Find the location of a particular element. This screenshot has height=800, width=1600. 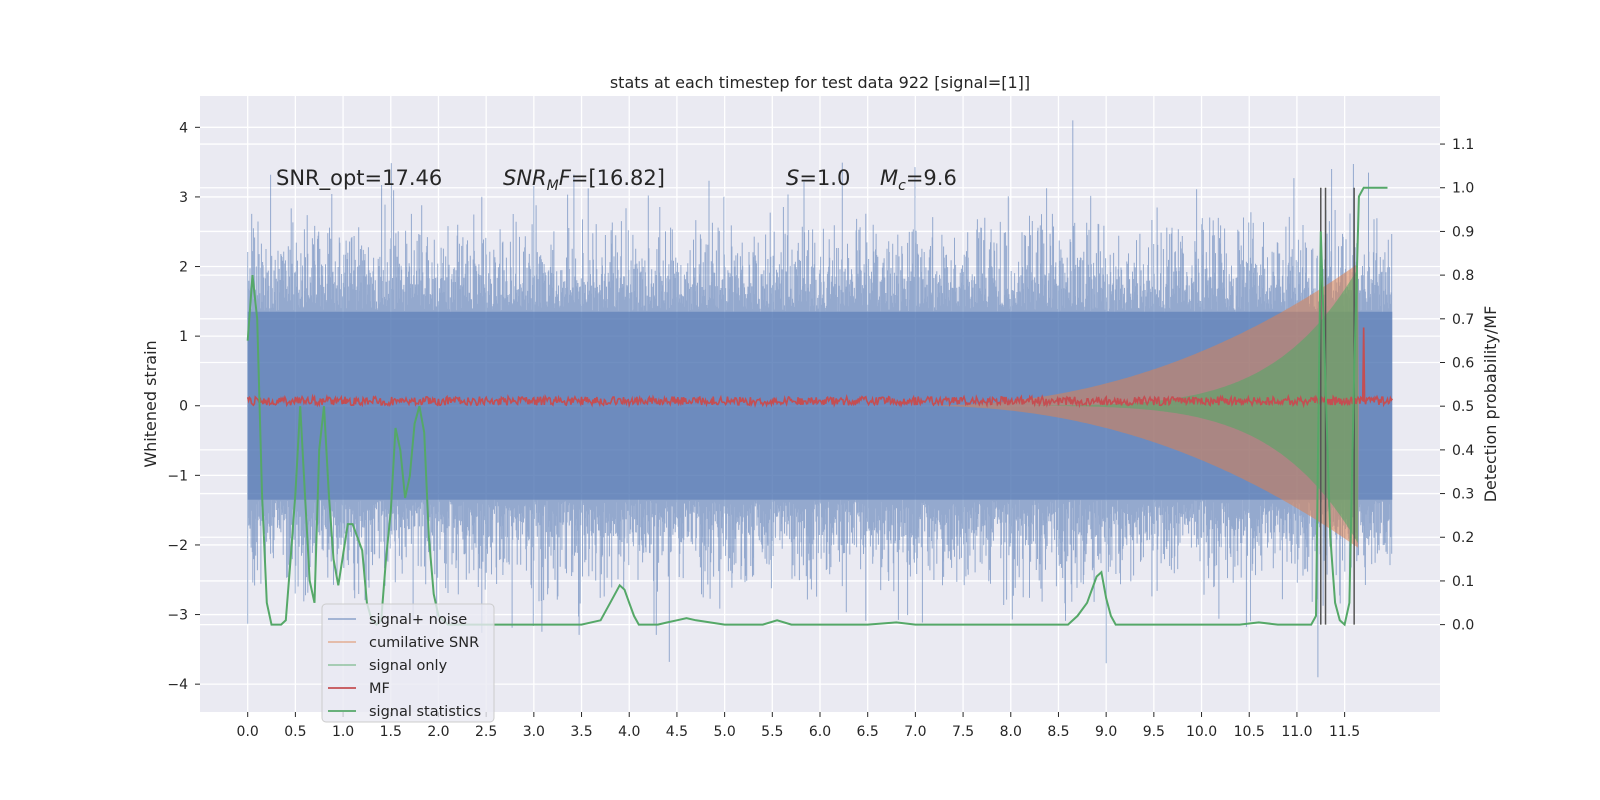

y2-tick-label: 0.6 is located at coordinates (1463, 363).